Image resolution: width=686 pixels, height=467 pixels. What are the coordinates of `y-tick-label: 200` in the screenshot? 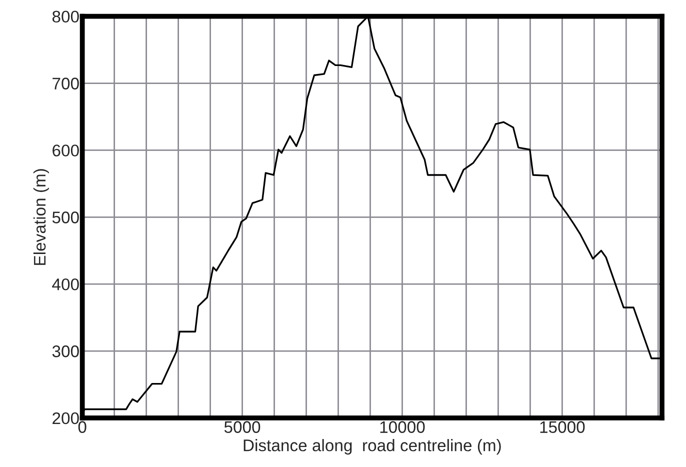 It's located at (65, 418).